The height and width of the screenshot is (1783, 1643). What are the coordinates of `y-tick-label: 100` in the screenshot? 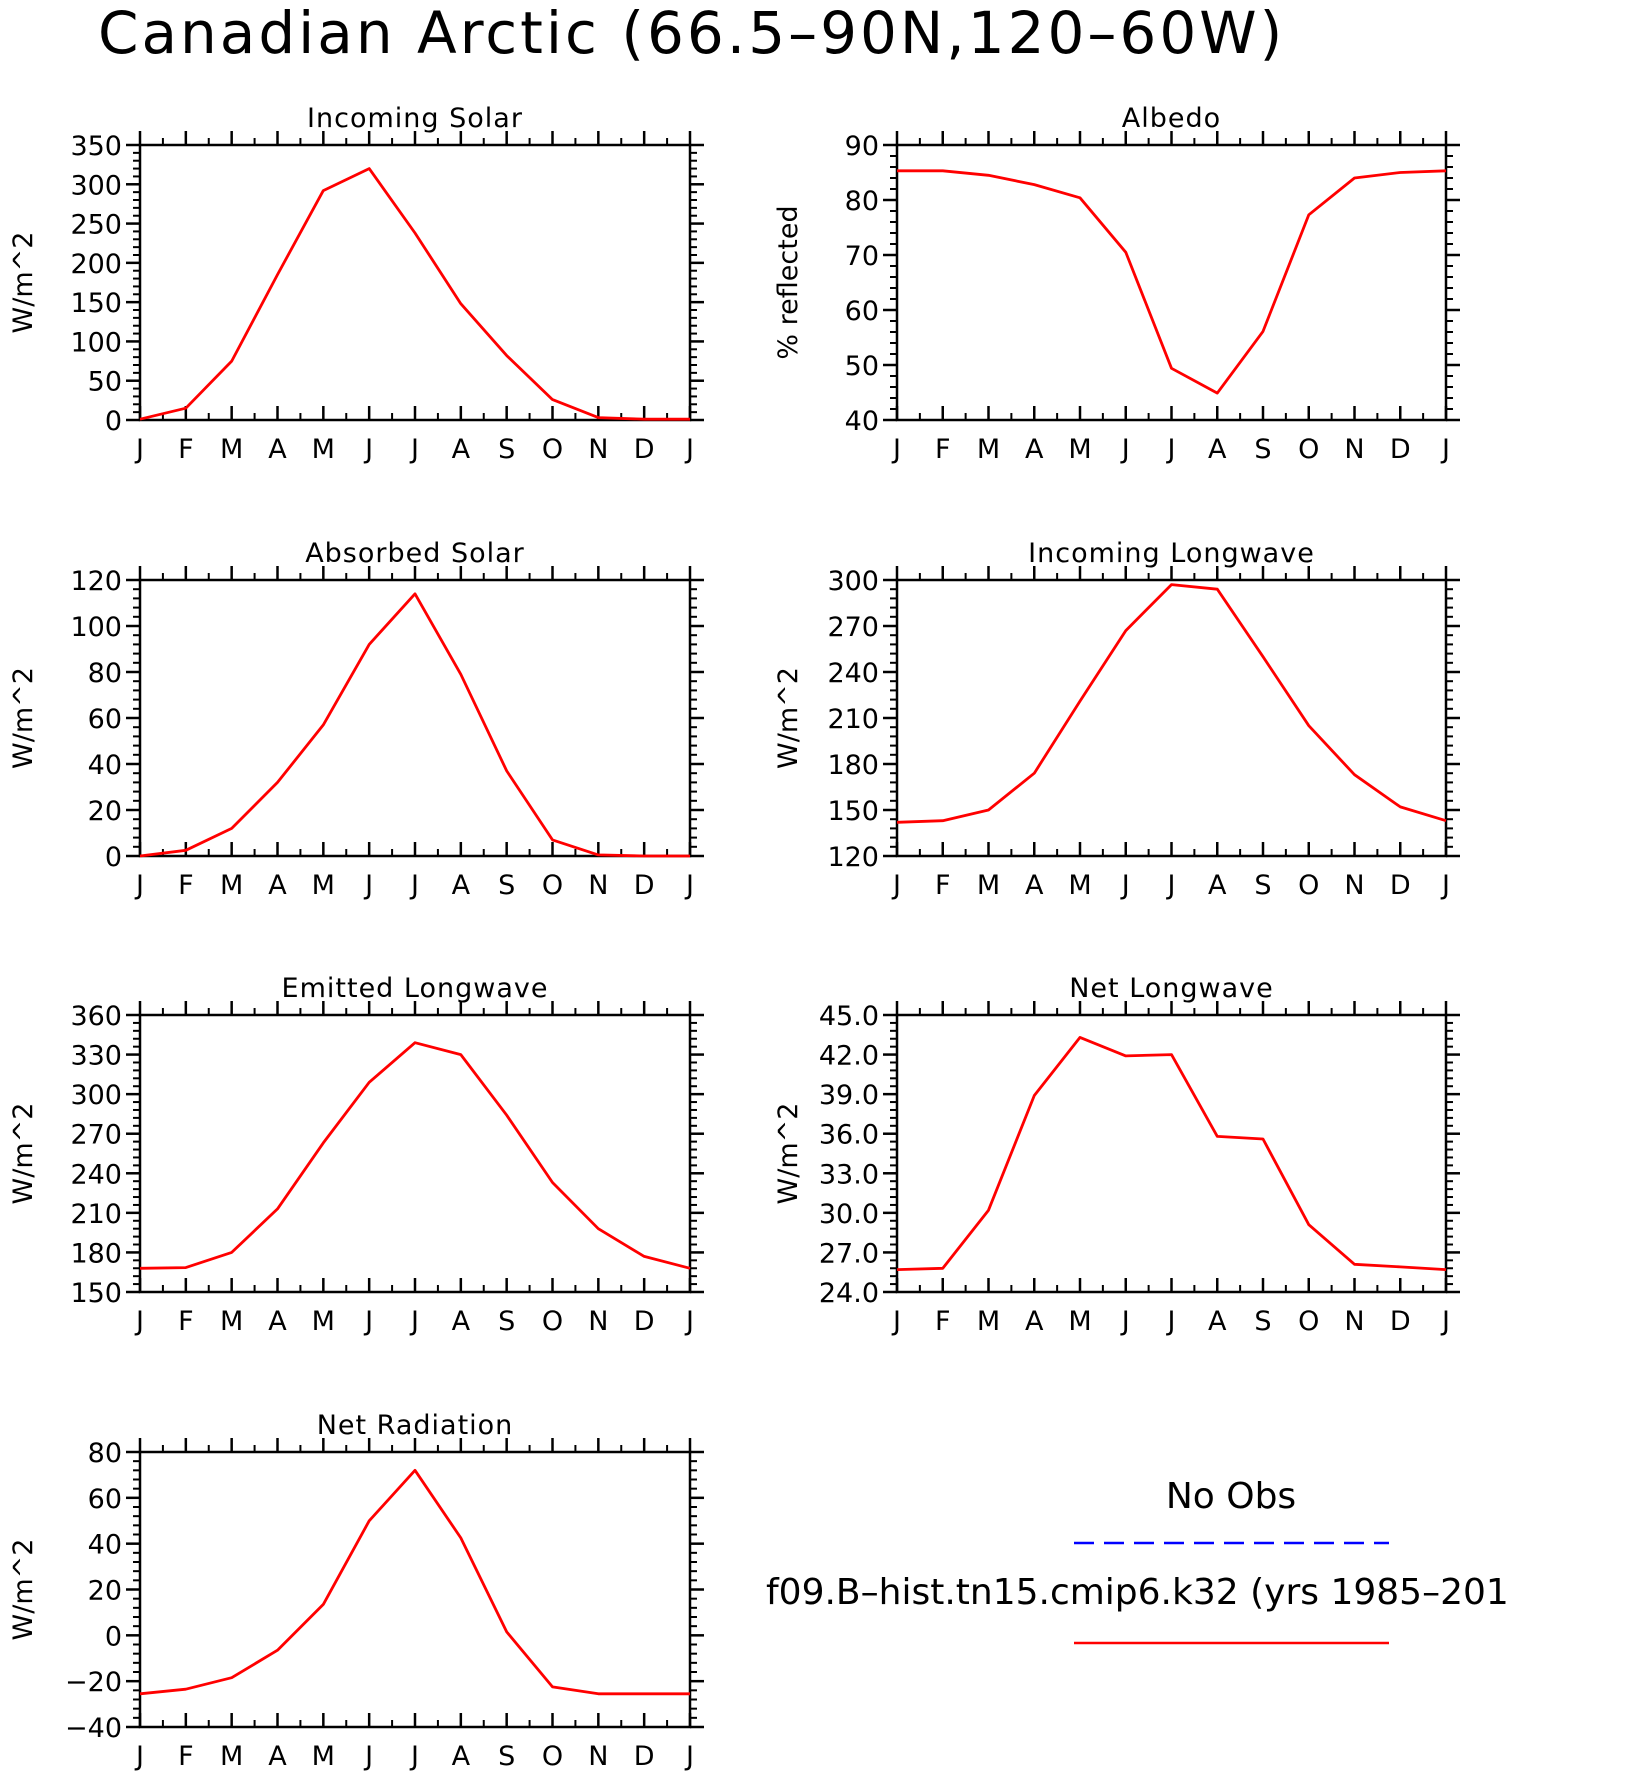 It's located at (96, 342).